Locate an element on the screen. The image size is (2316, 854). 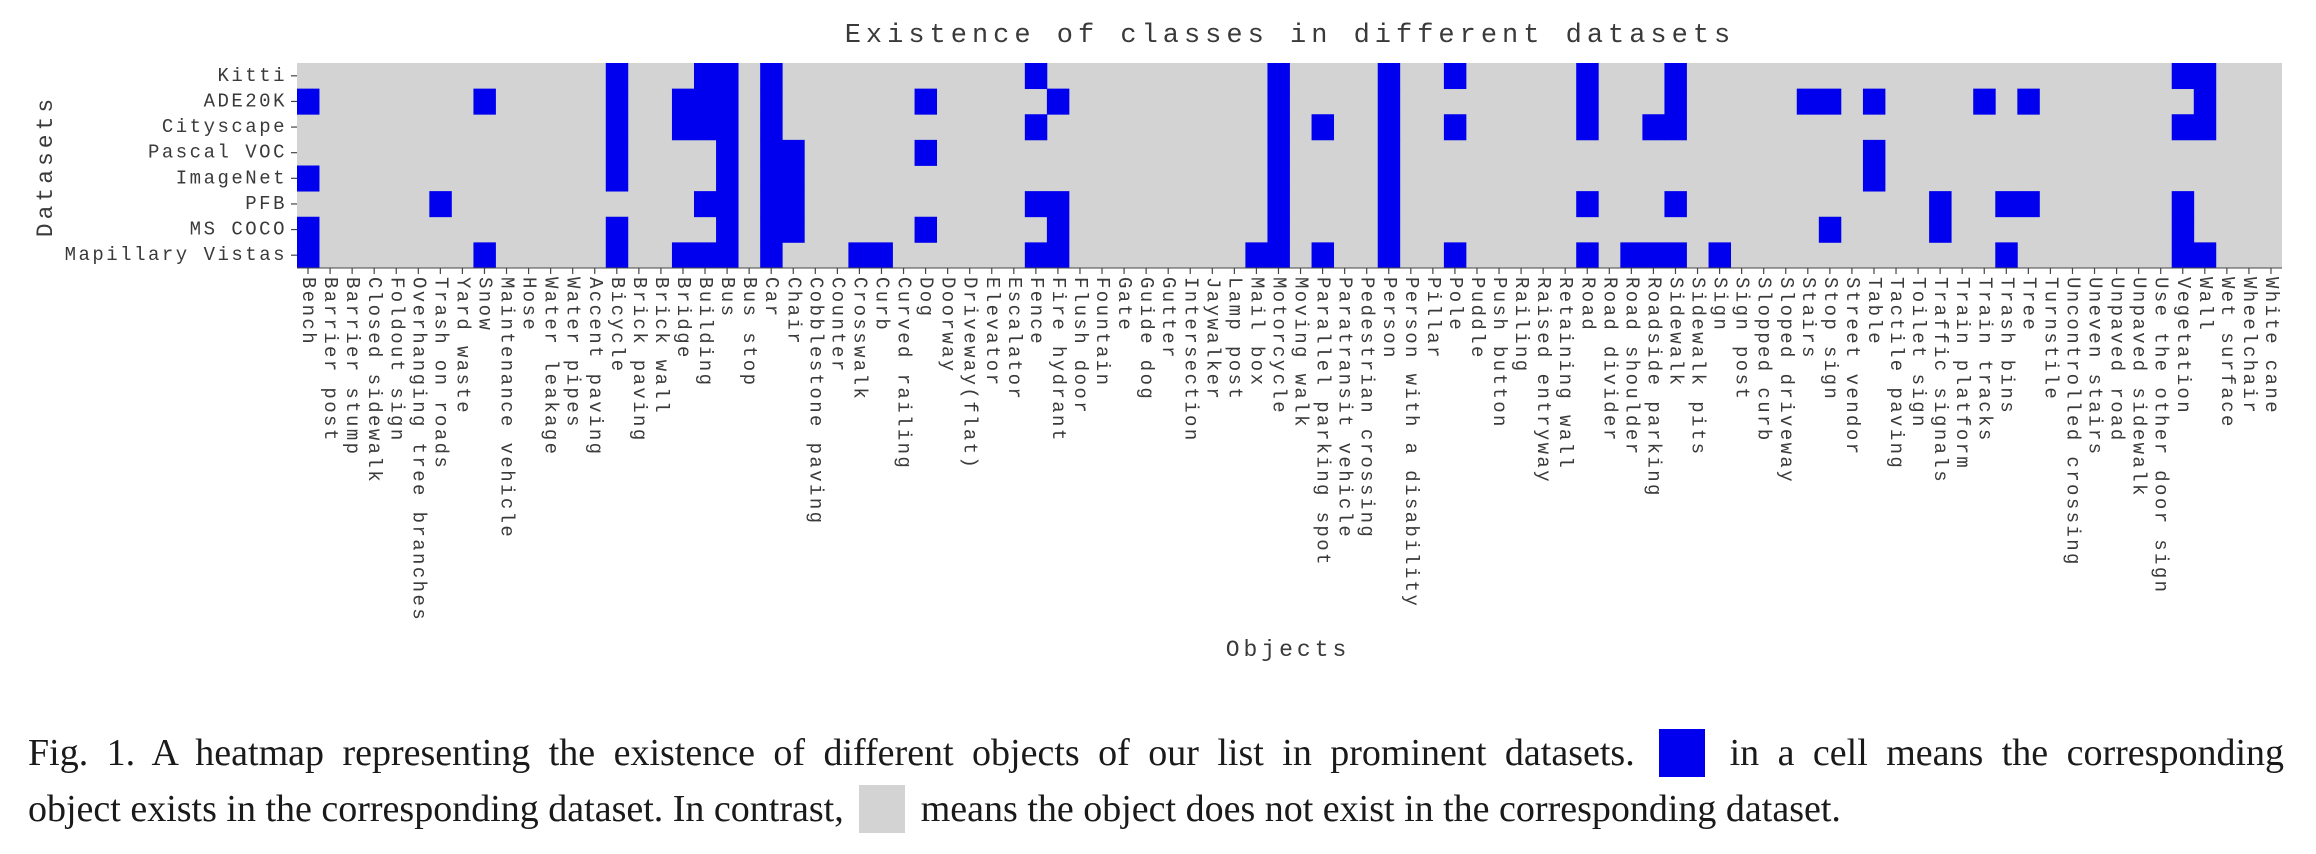
x-tick-label: Intersection is located at coordinates (1190, 360).